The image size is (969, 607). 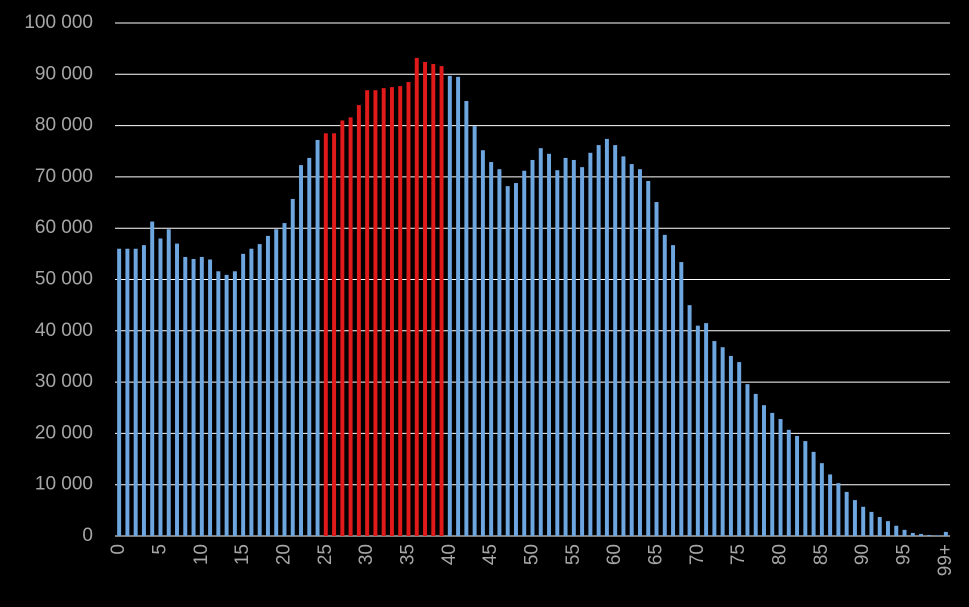 I want to click on x-tick-label: 70, so click(x=697, y=554).